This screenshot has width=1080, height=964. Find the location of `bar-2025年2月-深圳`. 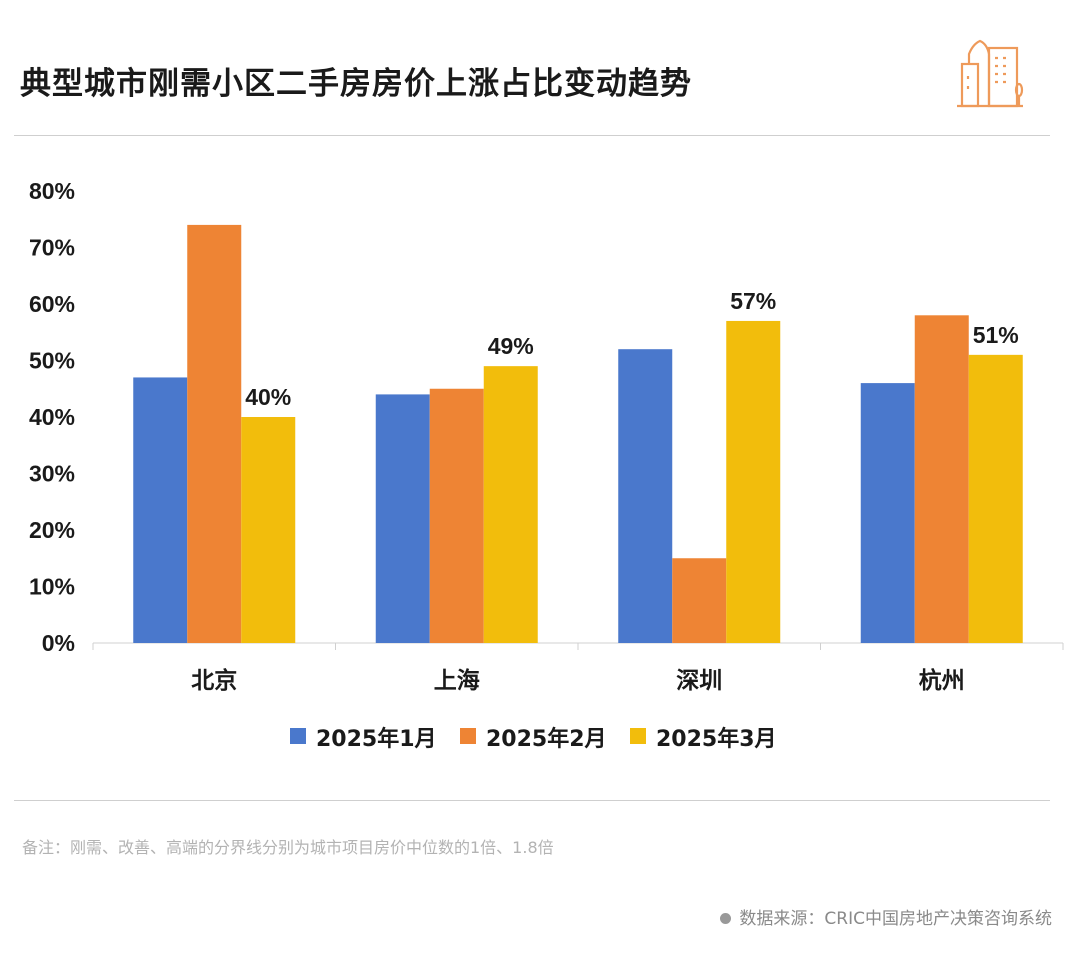

bar-2025年2月-深圳 is located at coordinates (699, 600).